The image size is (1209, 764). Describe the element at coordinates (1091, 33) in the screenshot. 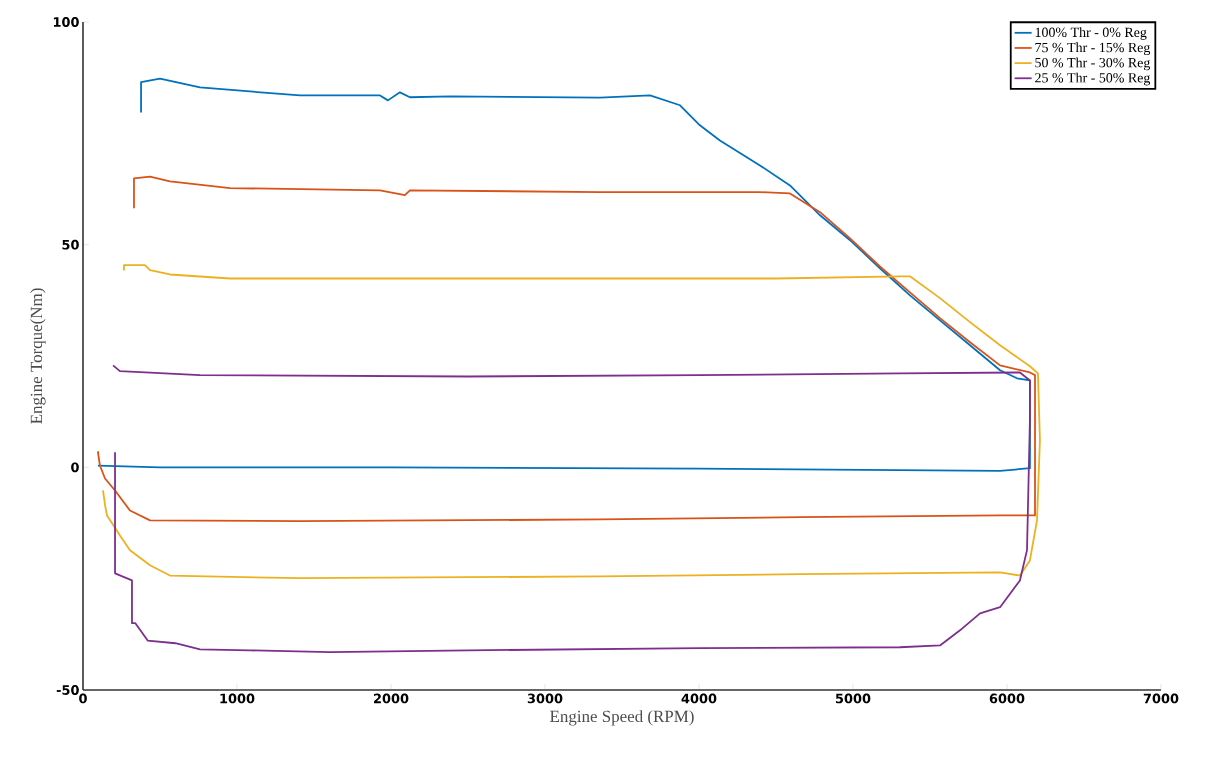

I see `legend-label: 100% Thr - 0% Reg` at that location.